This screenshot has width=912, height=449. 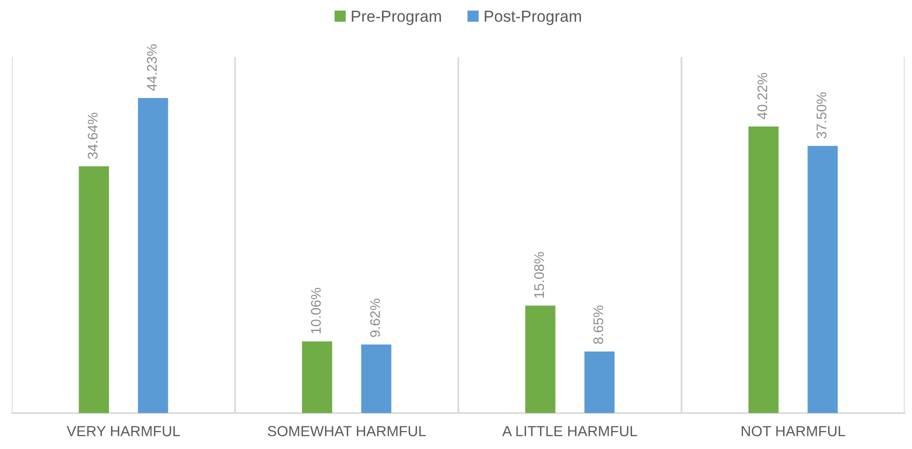 What do you see at coordinates (570, 431) in the screenshot?
I see `x-tick-label: A LITTLE HARMFUL` at bounding box center [570, 431].